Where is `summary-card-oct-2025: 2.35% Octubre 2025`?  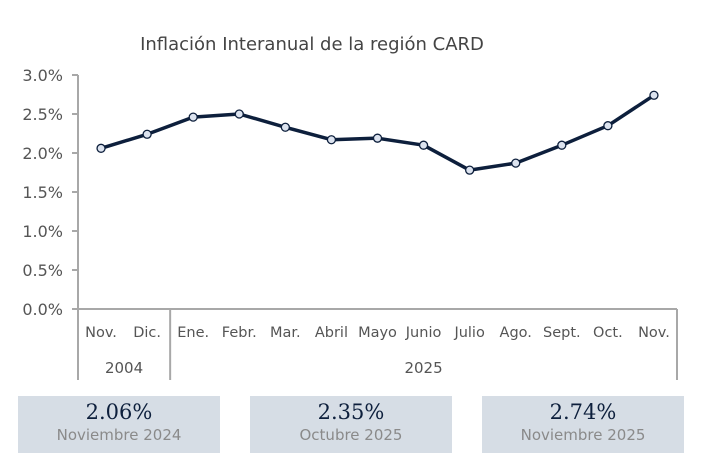
summary-card-oct-2025: 2.35% Octubre 2025 is located at coordinates (351, 424).